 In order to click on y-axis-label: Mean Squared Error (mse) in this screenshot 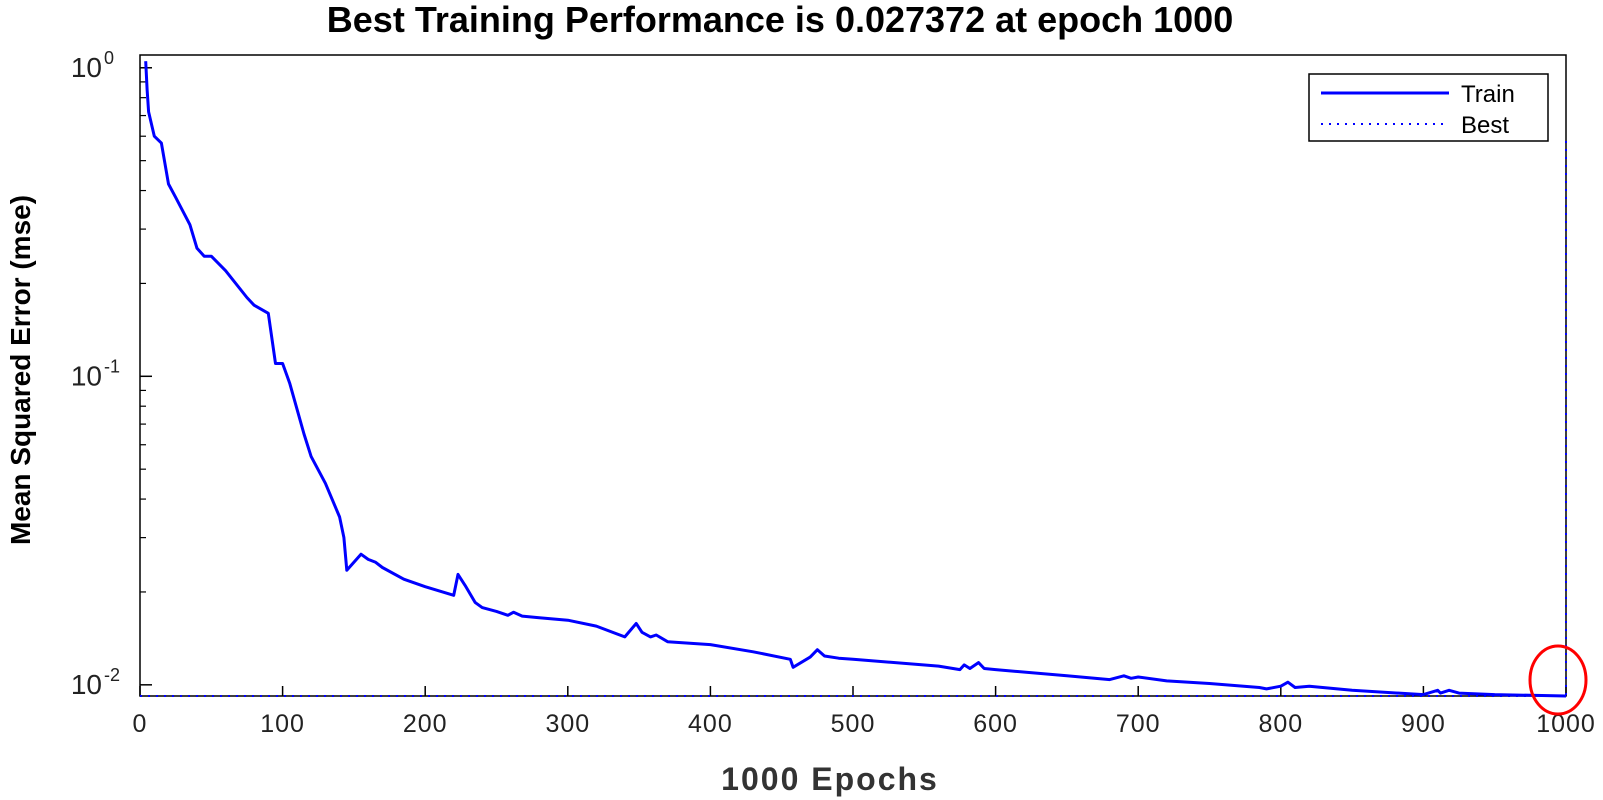, I will do `click(20, 370)`.